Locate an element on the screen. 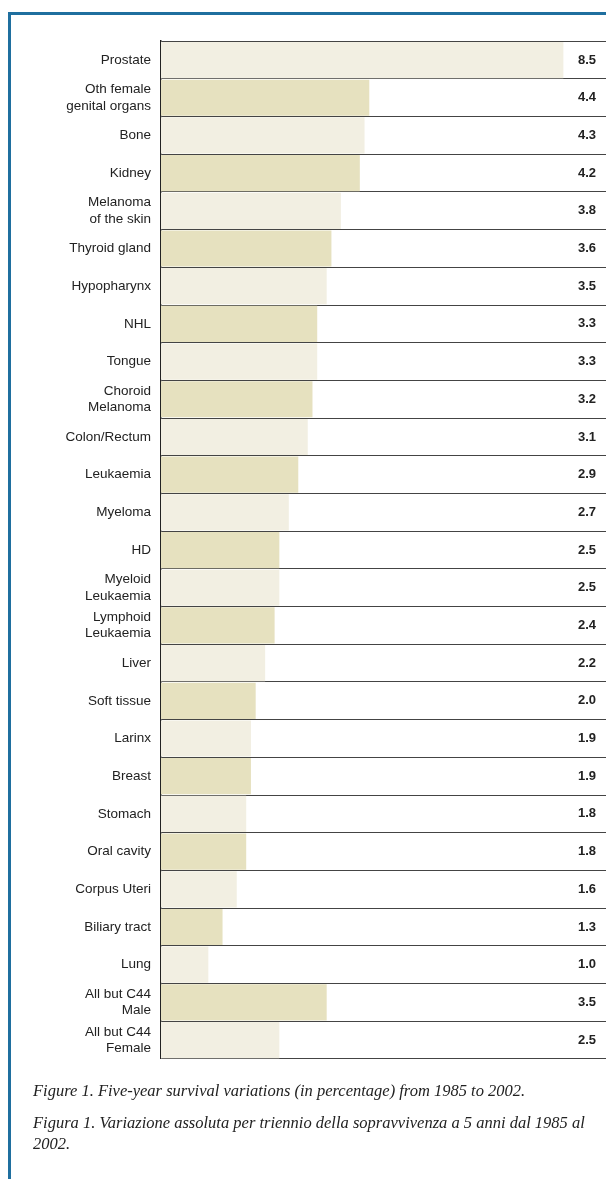 This screenshot has height=1179, width=606. data-label: 4.4 is located at coordinates (587, 97).